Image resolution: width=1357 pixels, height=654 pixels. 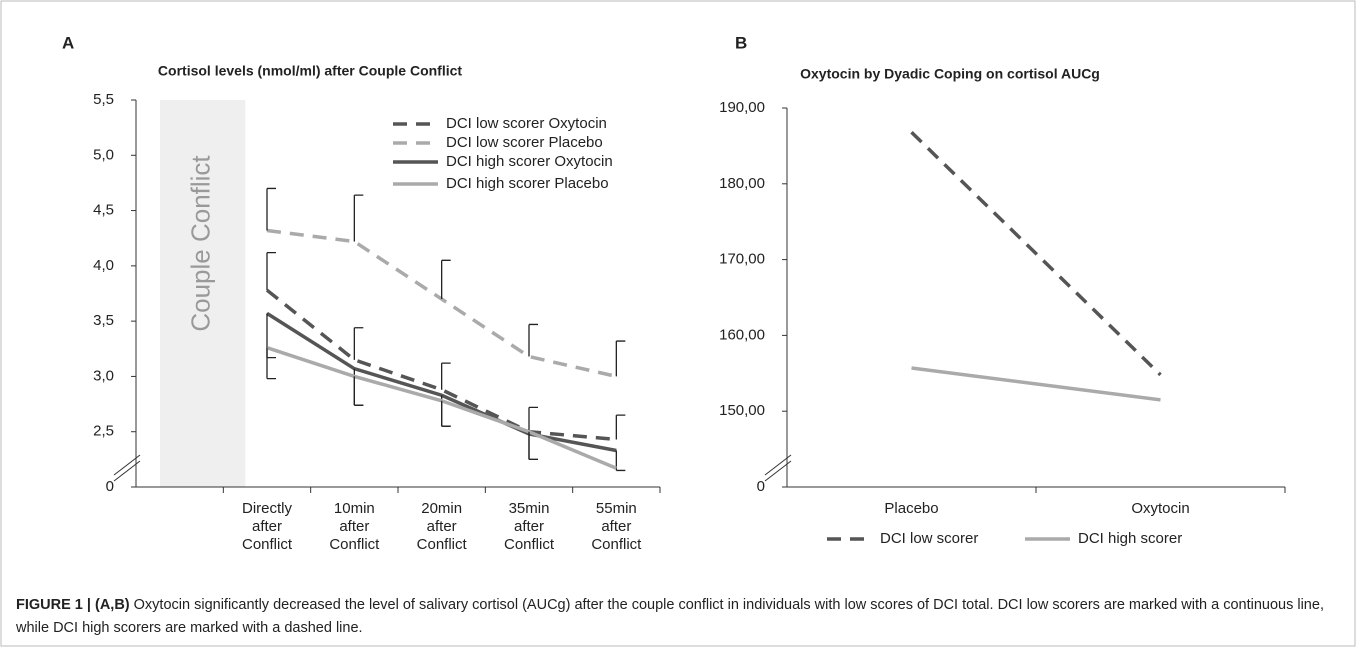 I want to click on x-tick-line: 20min, so click(x=441, y=508).